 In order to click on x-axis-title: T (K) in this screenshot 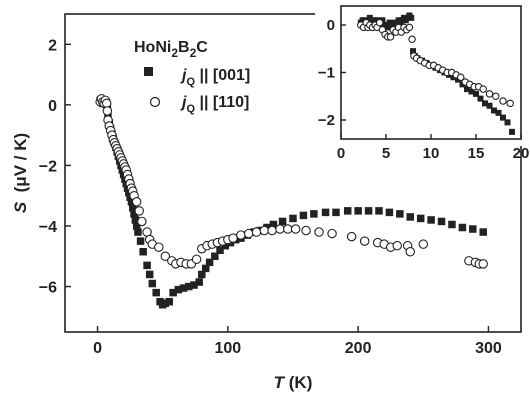, I will do `click(293, 382)`.